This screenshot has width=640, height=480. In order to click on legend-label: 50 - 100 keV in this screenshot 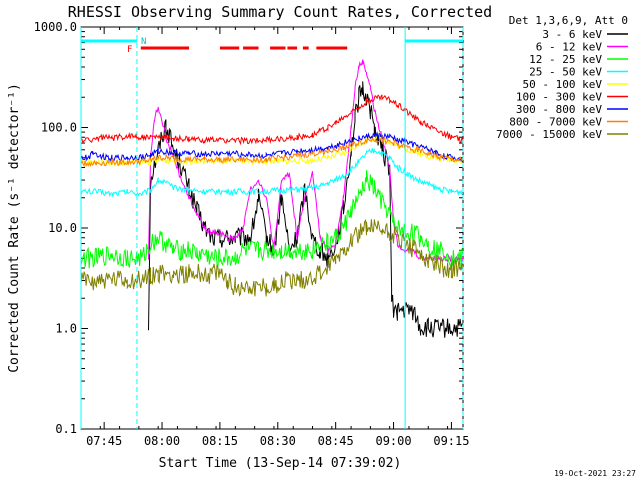, I will do `click(563, 84)`.